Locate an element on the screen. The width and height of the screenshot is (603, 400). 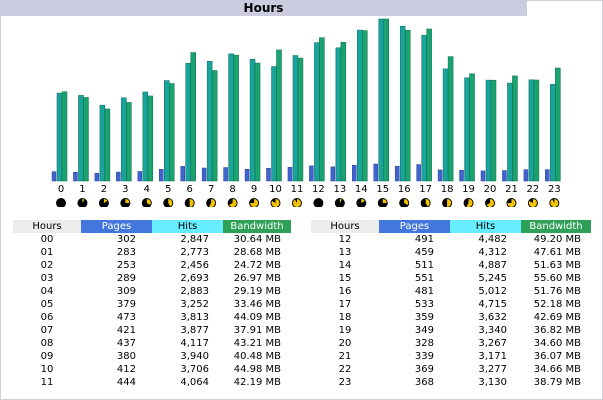
cell-bandwidth: 24.72 MB is located at coordinates (257, 265).